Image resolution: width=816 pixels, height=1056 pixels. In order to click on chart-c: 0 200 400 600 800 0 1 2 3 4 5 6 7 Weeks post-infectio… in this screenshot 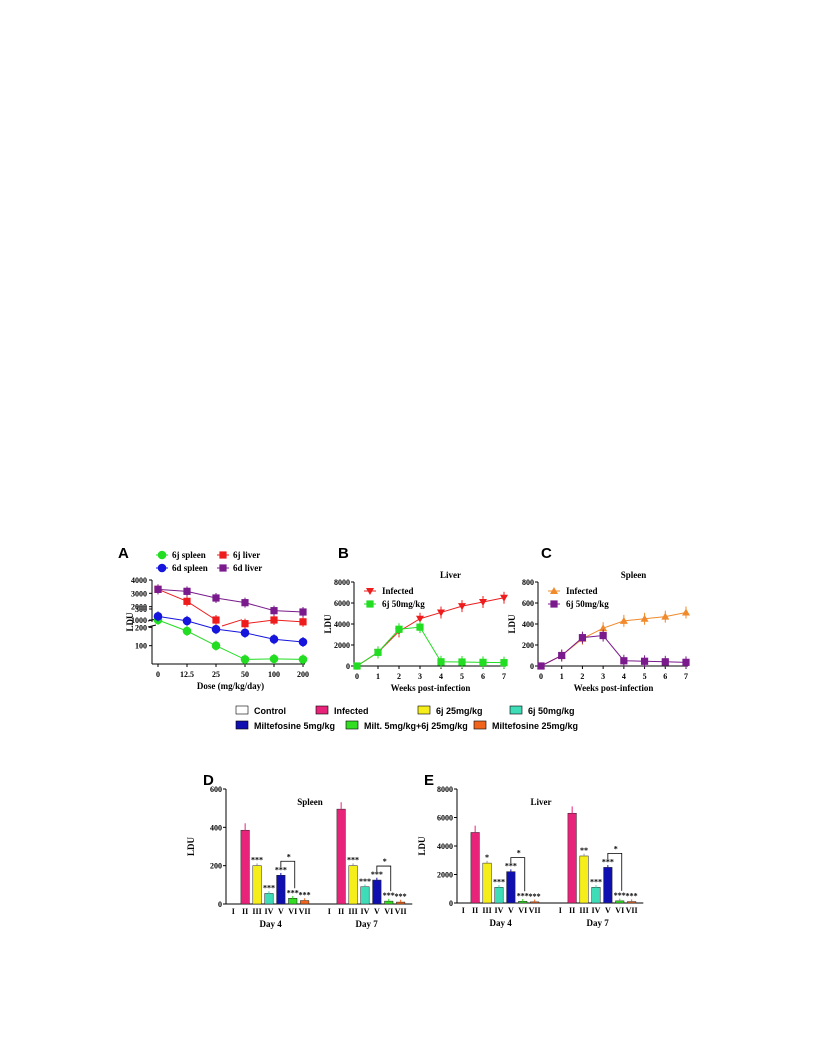, I will do `click(598, 631)`.